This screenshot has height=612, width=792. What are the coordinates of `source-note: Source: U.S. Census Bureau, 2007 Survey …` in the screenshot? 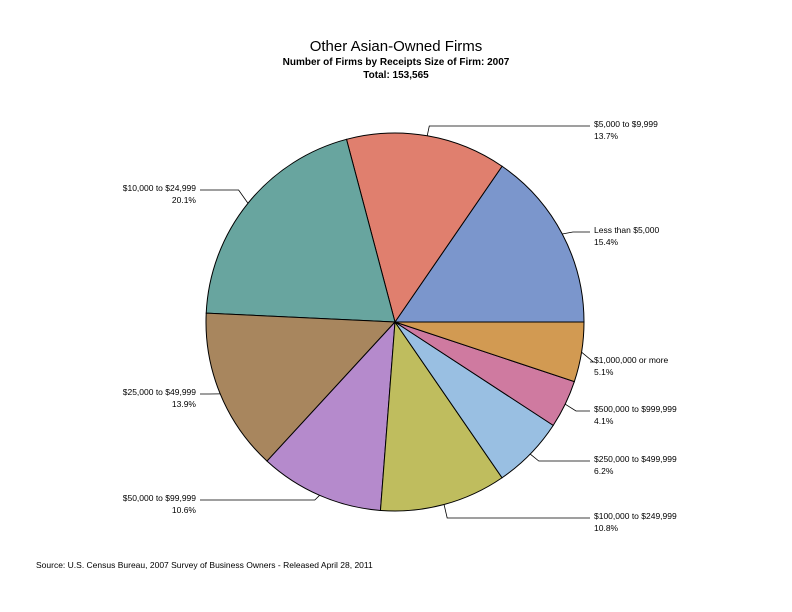 It's located at (204, 565).